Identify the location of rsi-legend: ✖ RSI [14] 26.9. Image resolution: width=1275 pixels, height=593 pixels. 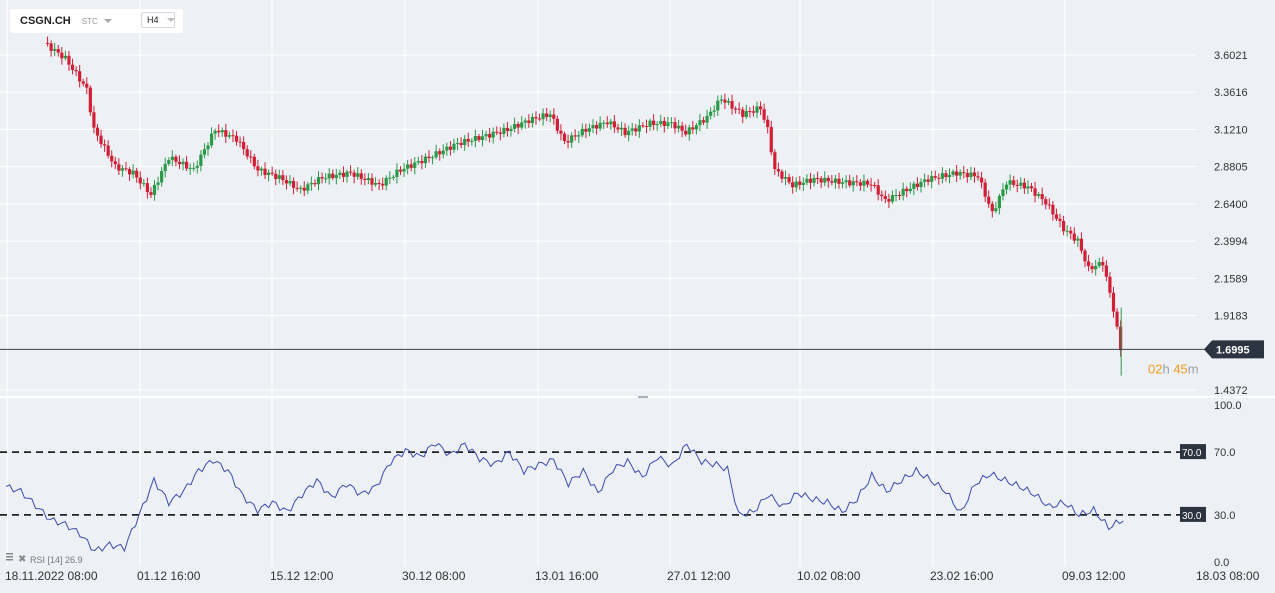
(44, 559).